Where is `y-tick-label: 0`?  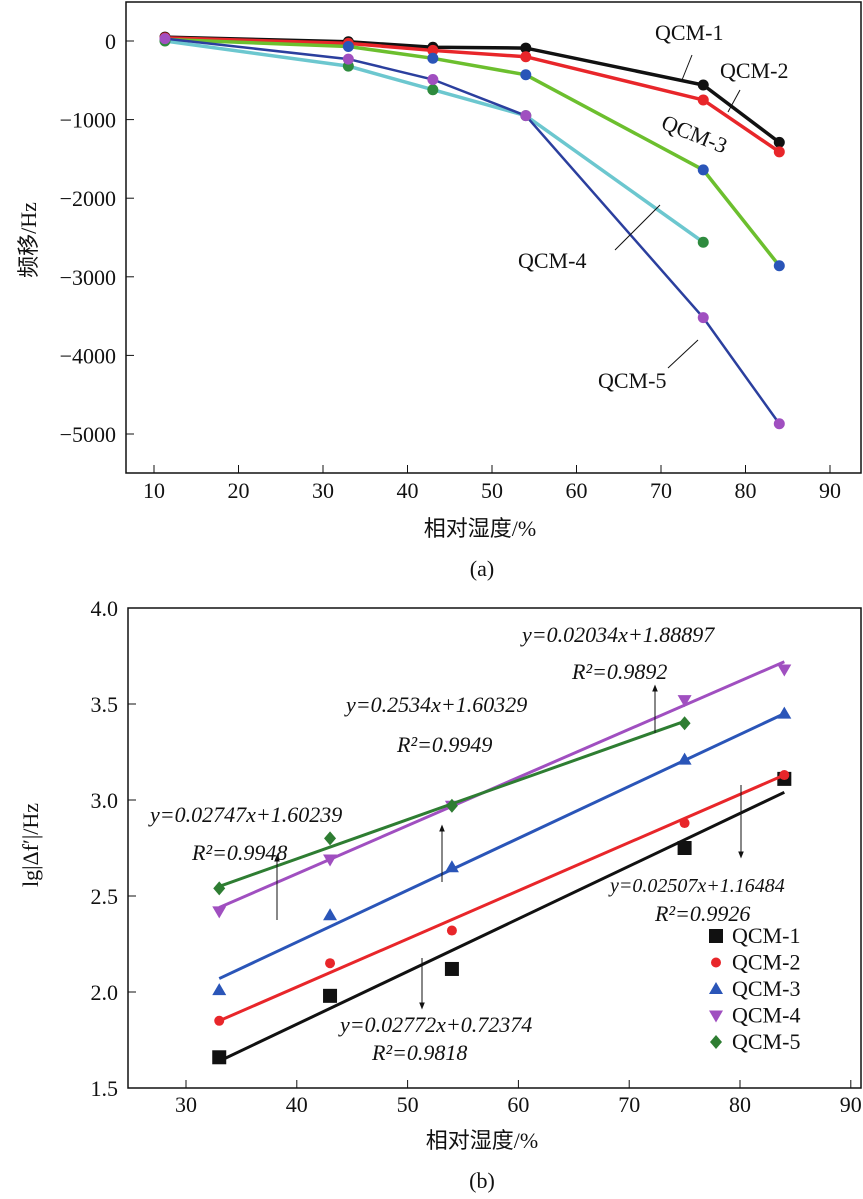 y-tick-label: 0 is located at coordinates (110, 41).